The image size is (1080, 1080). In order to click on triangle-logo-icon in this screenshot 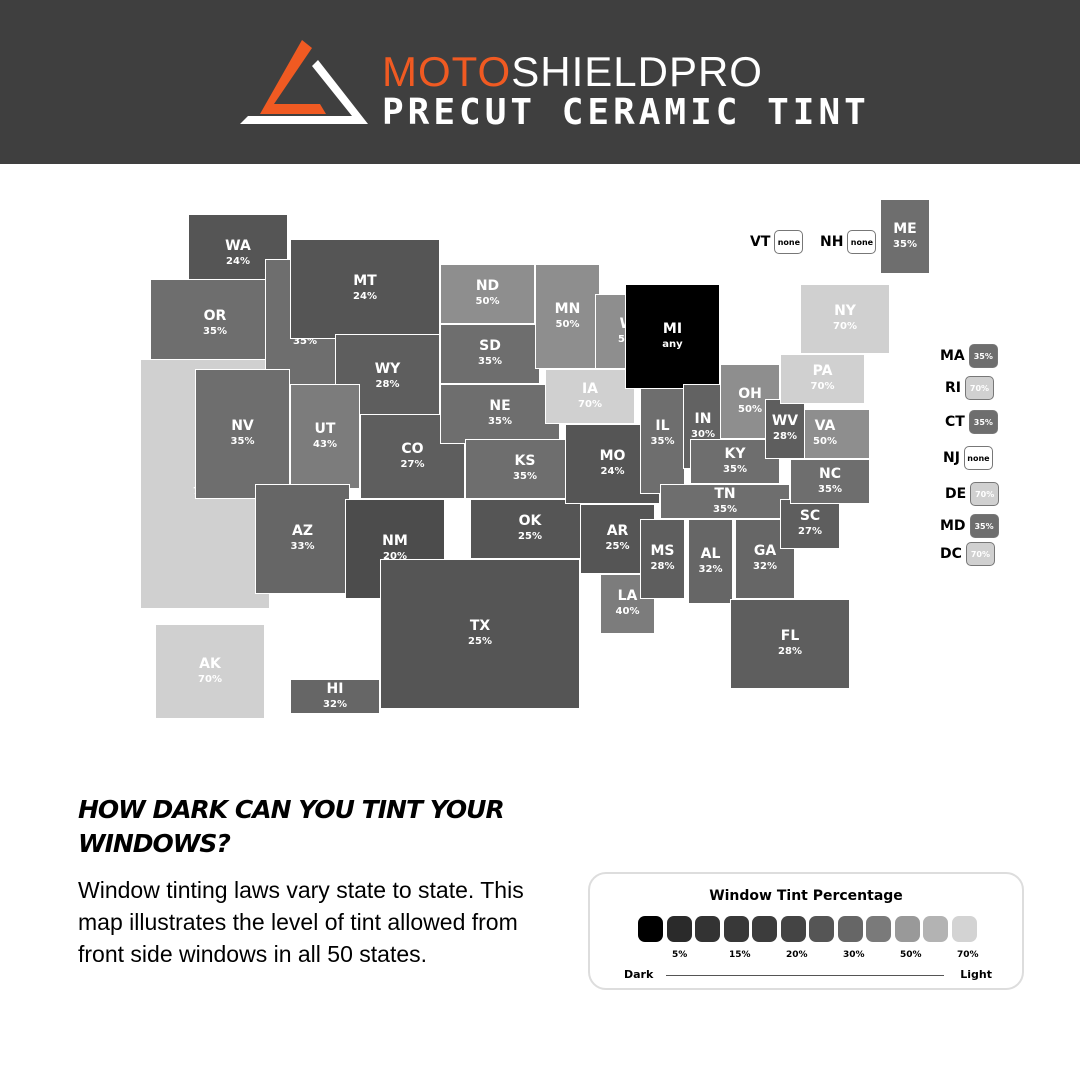, I will do `click(304, 82)`.